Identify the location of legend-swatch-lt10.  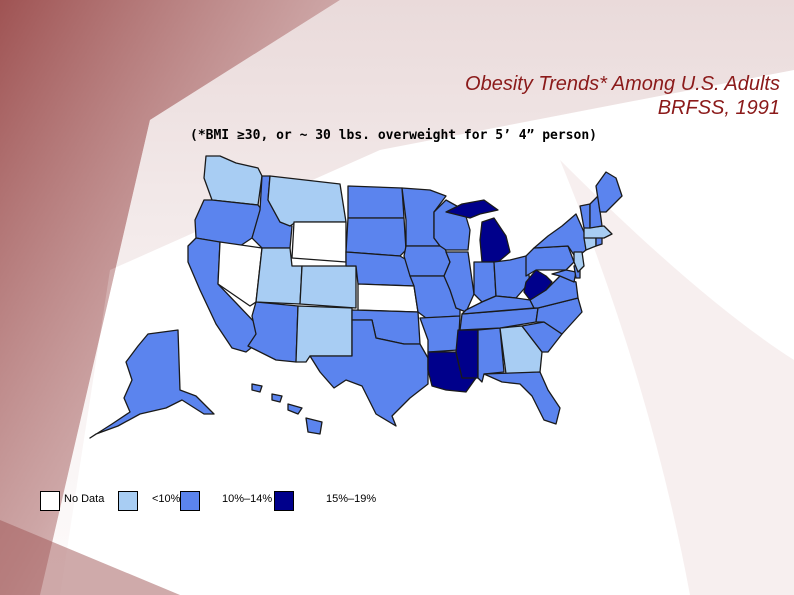
(128, 501).